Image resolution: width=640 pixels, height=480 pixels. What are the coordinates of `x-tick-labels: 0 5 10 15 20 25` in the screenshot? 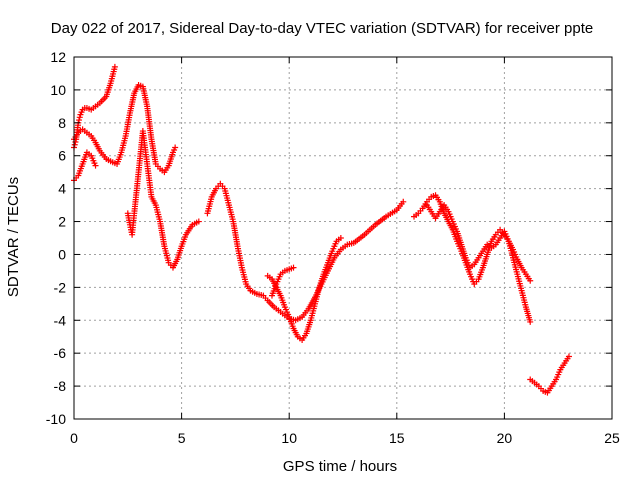 It's located at (345, 438).